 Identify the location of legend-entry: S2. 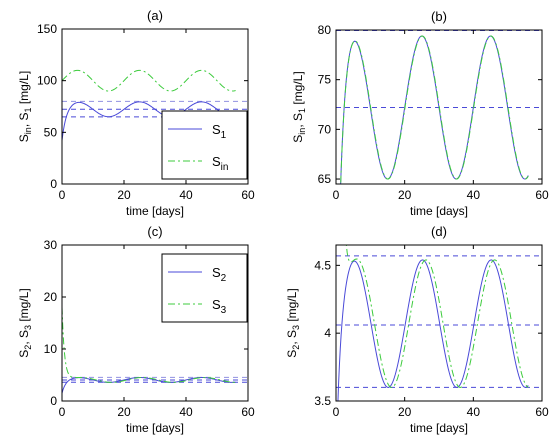
(219, 274).